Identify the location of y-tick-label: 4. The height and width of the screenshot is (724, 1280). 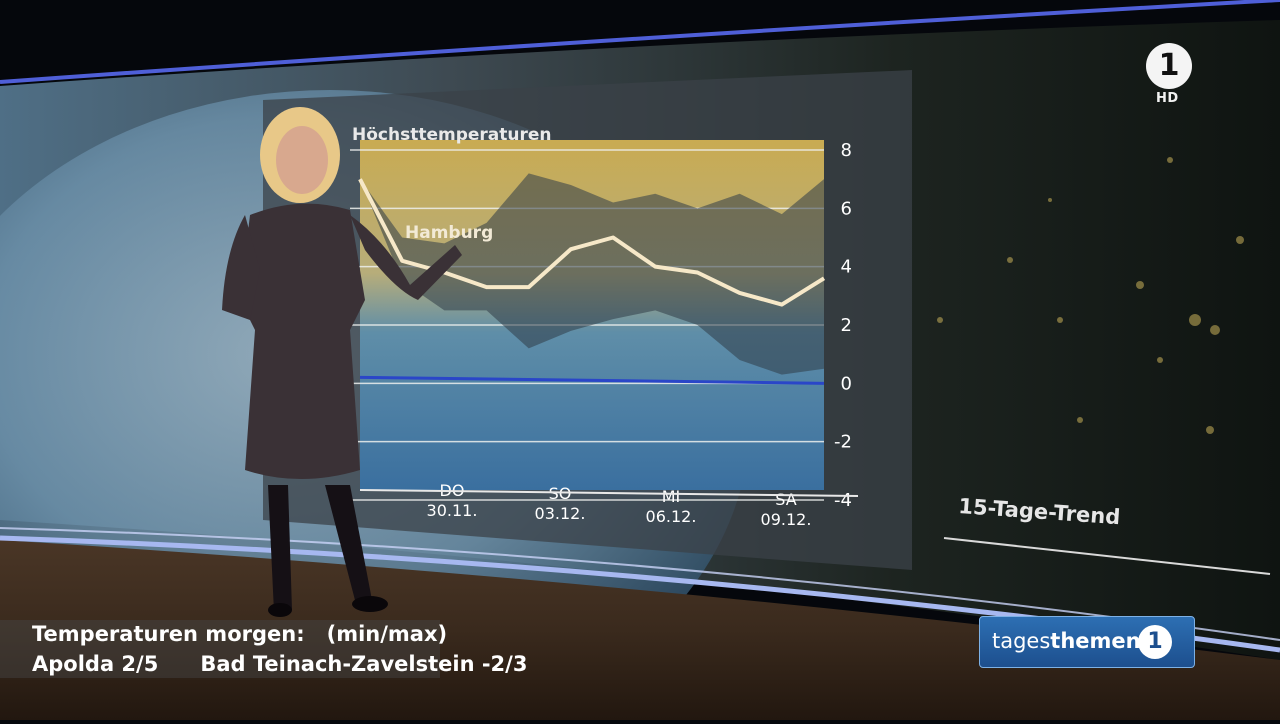
(846, 267).